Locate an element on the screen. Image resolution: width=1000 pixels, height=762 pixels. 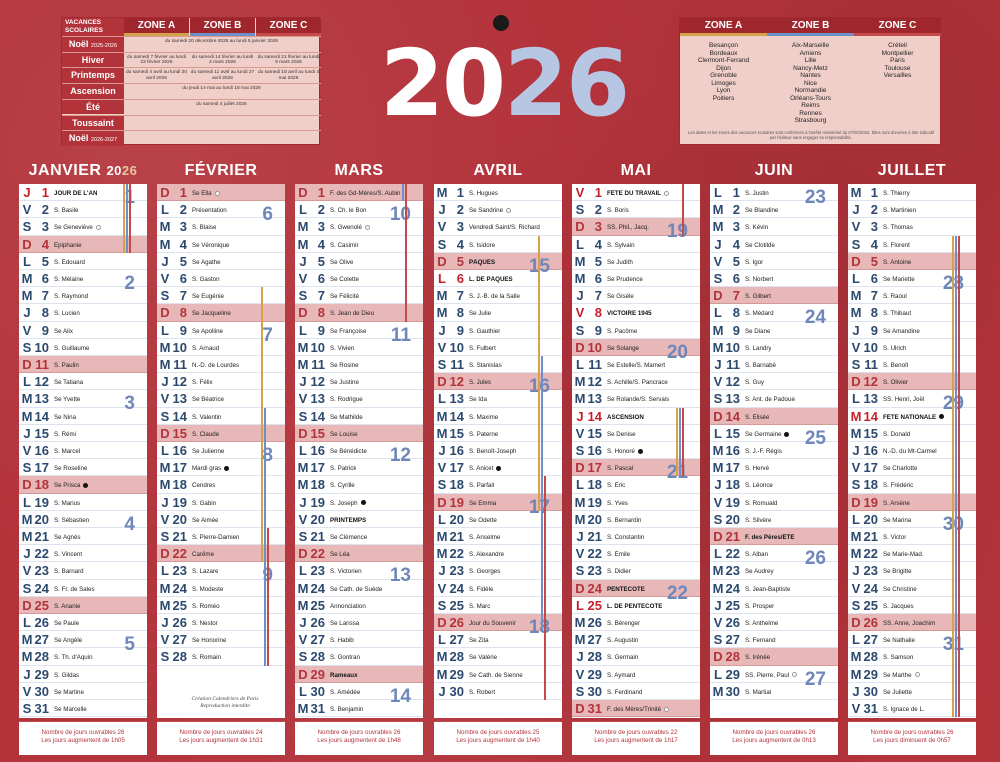
day-row: V 17 Se Charlotte is located at coordinates (912, 468).